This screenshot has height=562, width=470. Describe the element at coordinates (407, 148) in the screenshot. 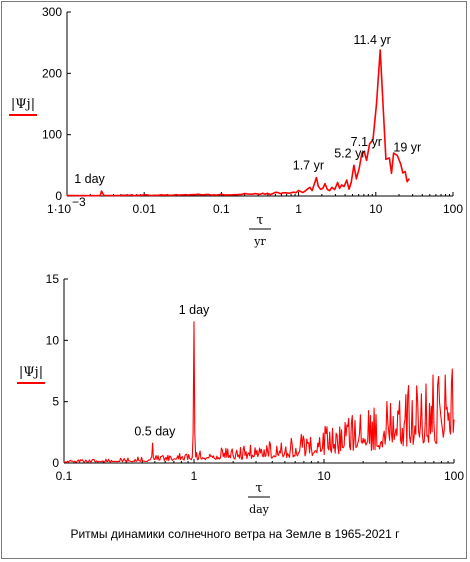

I see `peak-annotation: 19 yr` at that location.